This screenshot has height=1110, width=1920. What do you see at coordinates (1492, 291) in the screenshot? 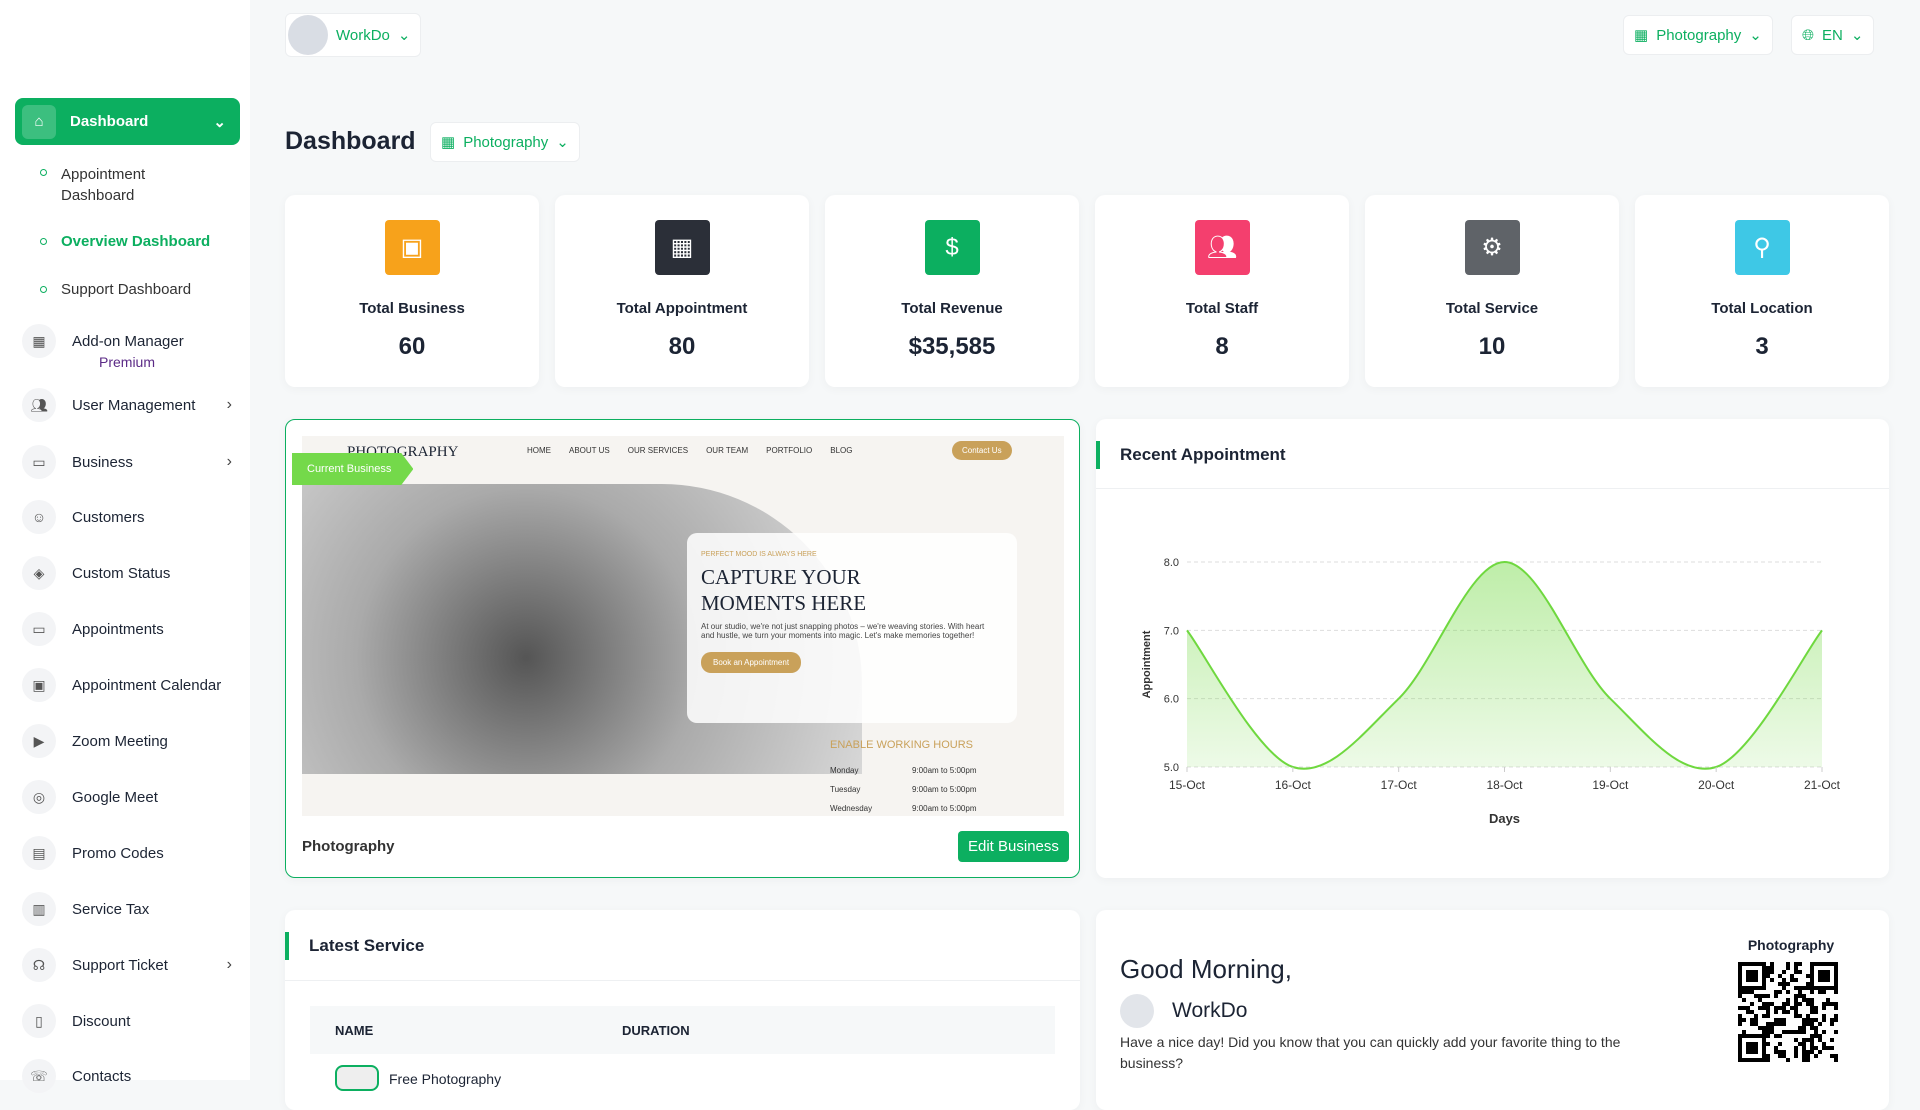
I see `stat-card-total-service: ⚙ Total Service 10` at bounding box center [1492, 291].